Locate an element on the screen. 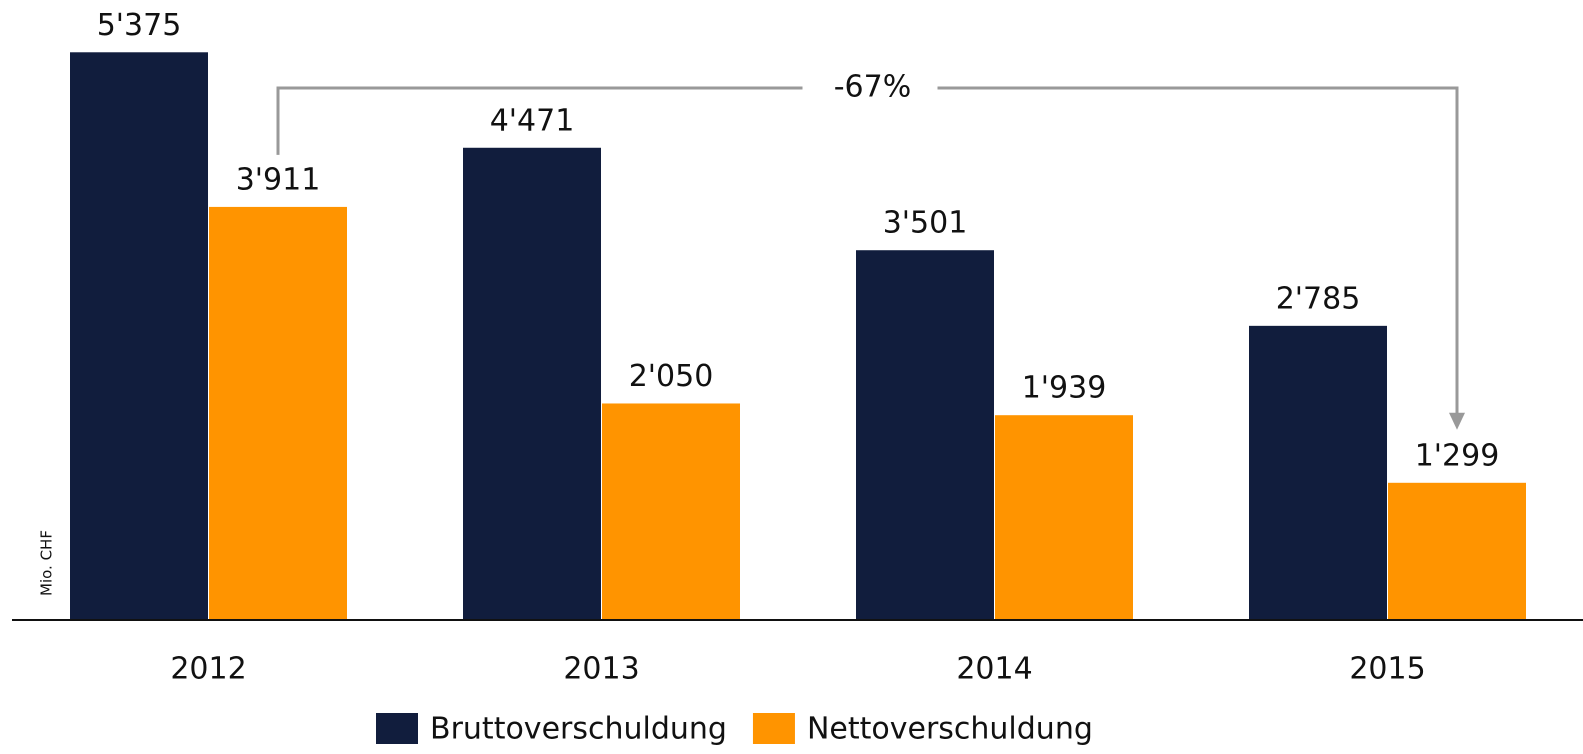 The width and height of the screenshot is (1583, 754). legend-label: Bruttoverschuldung is located at coordinates (578, 729).